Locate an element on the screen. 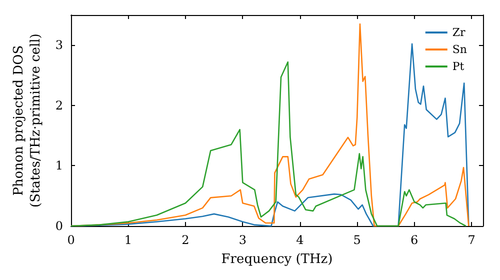 Image resolution: width=500 pixels, height=280 pixels. x-tick-label: 5 is located at coordinates (357, 240).